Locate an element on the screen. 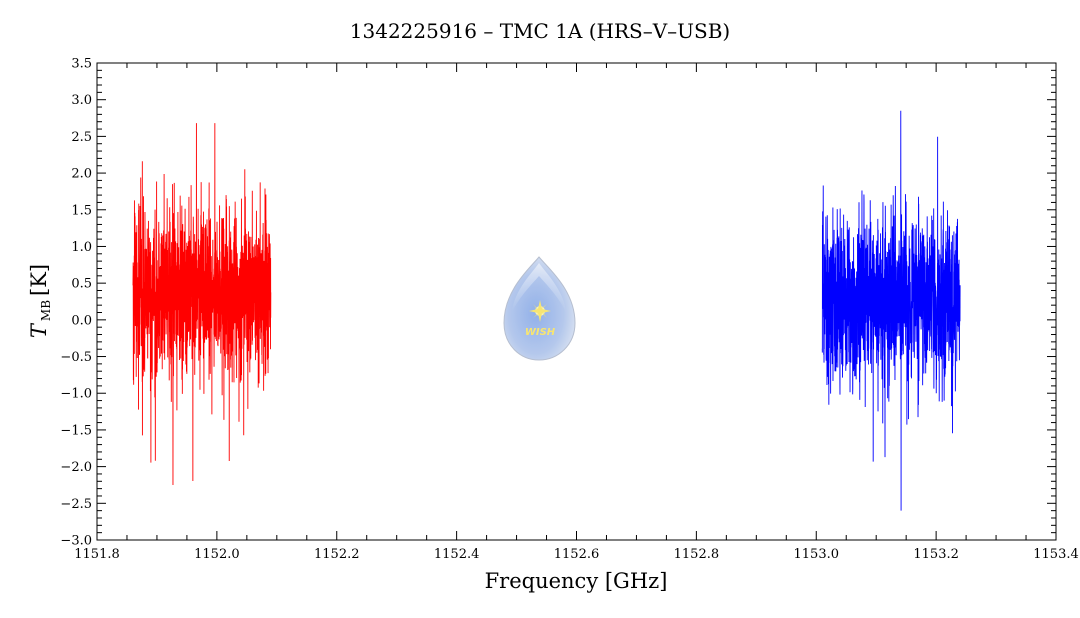 This screenshot has width=1080, height=618. x-tick-label: 1151.8 is located at coordinates (97, 554).